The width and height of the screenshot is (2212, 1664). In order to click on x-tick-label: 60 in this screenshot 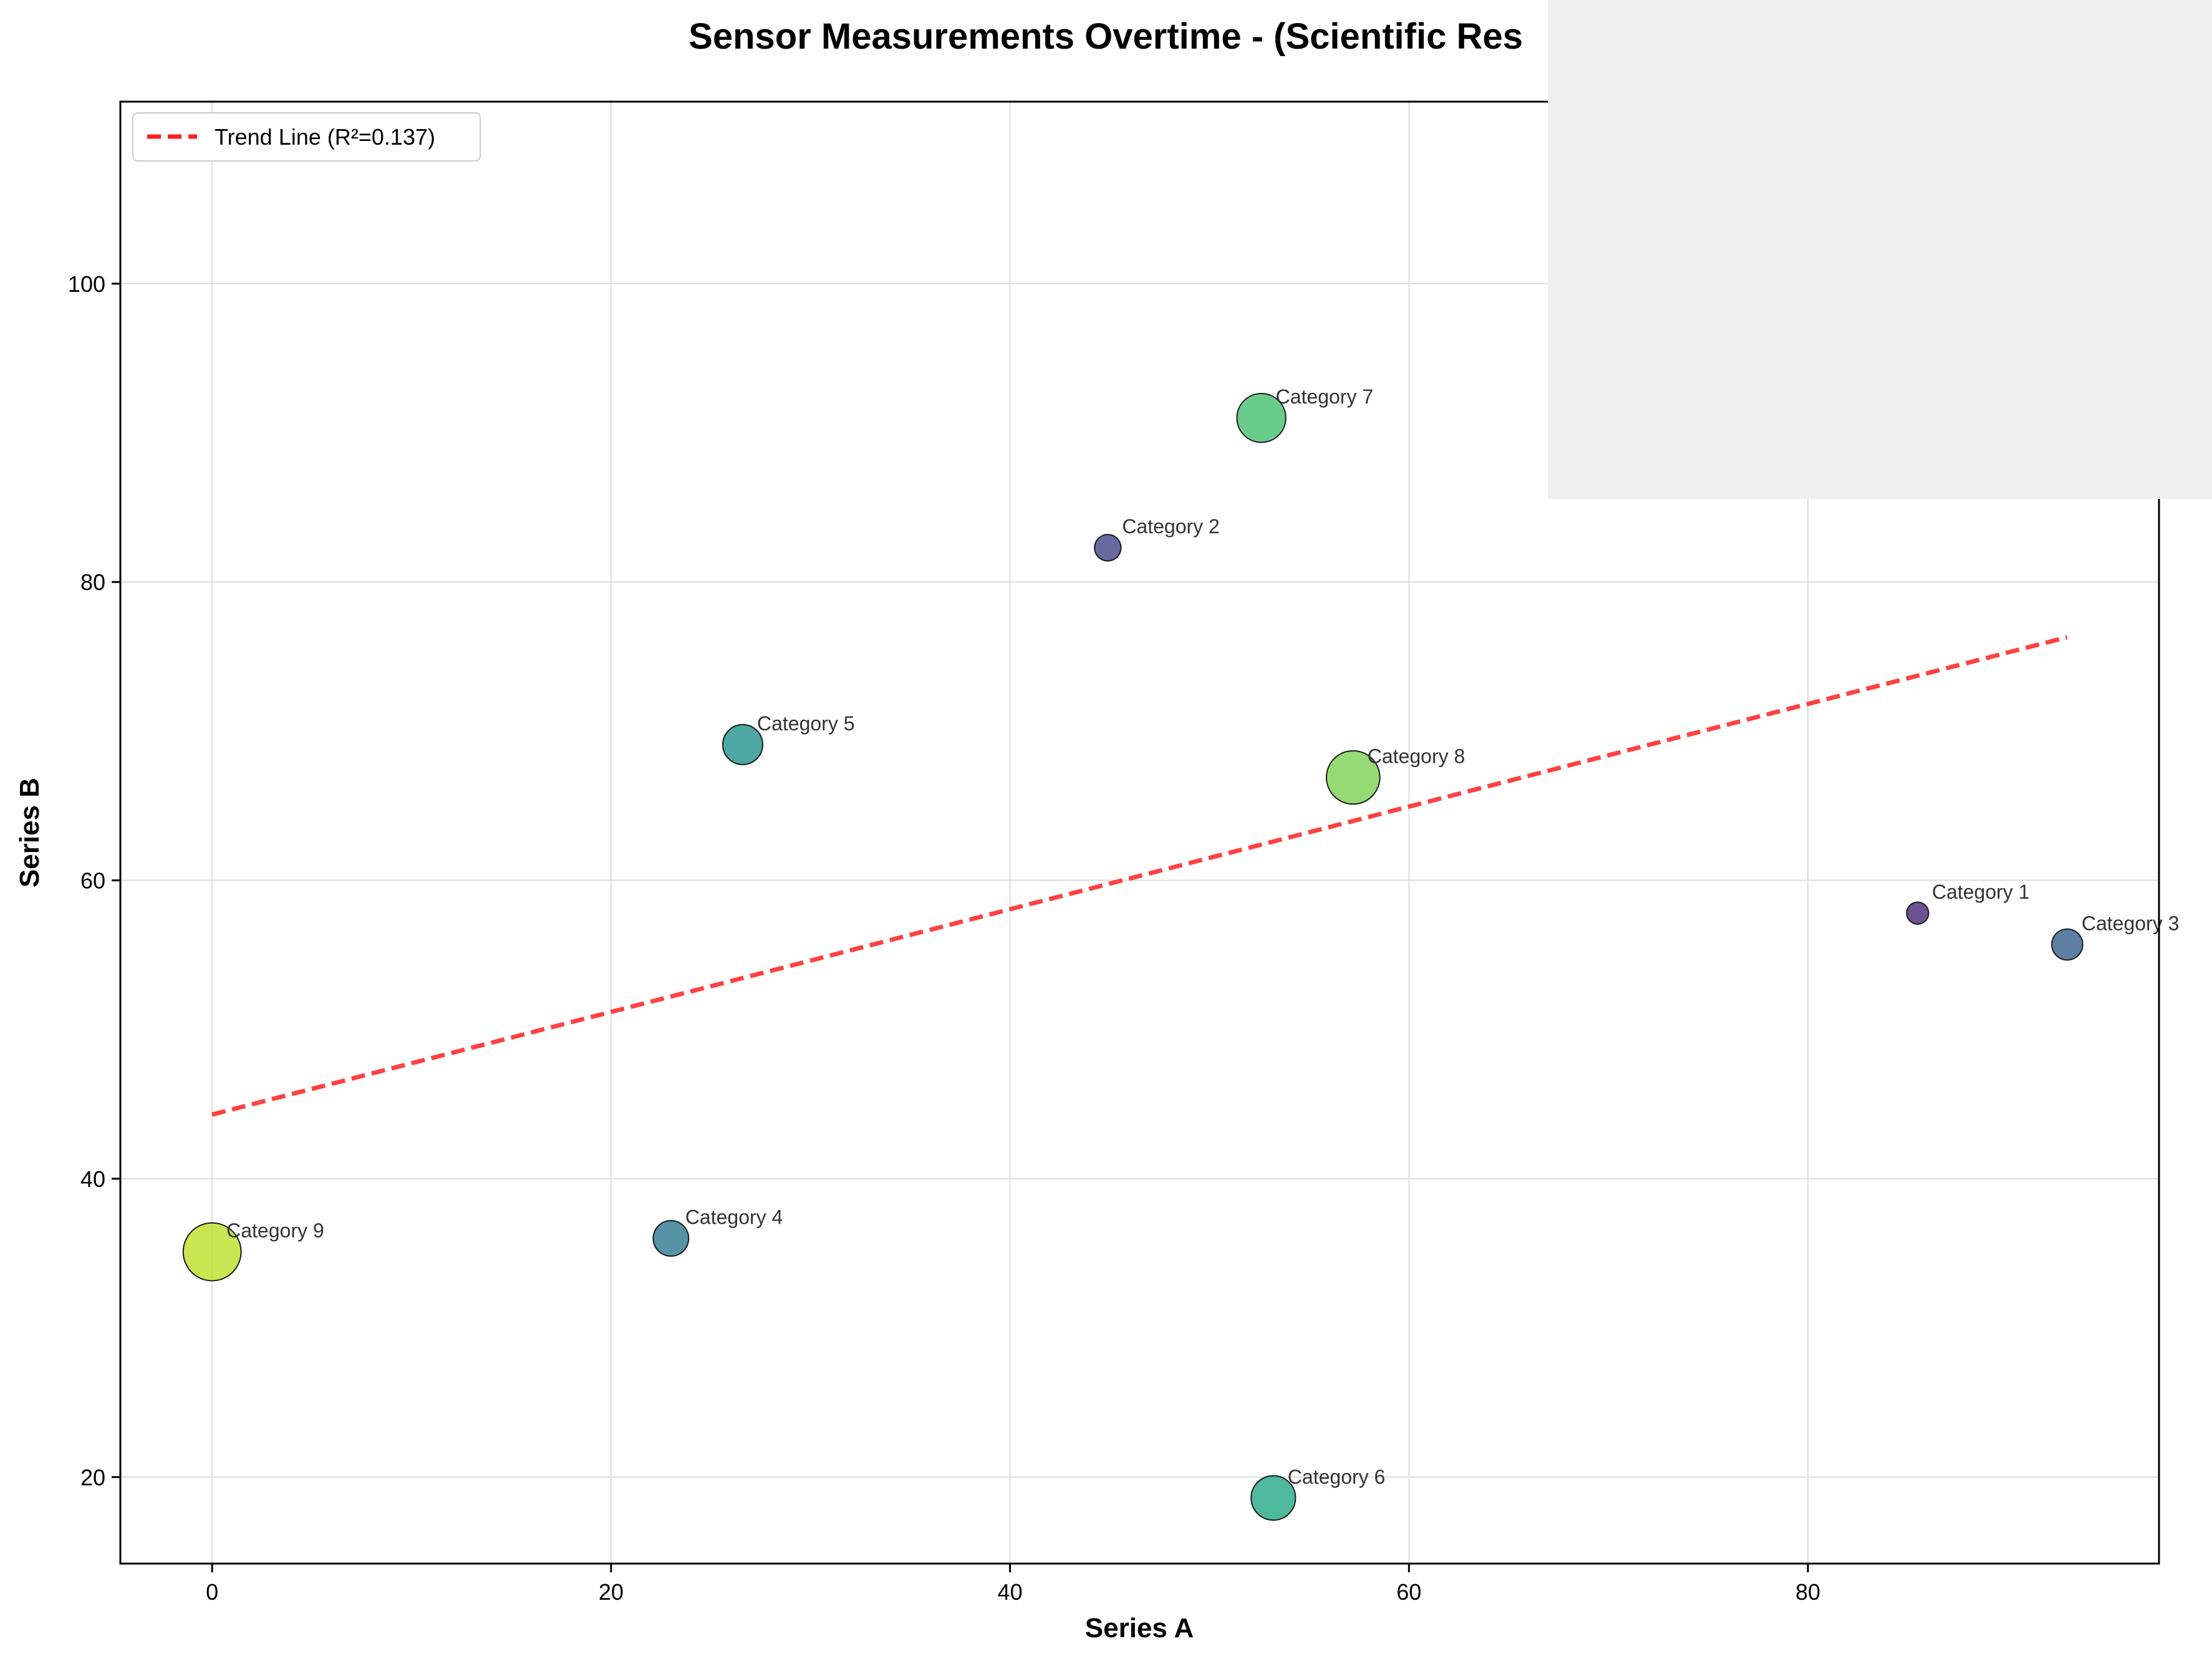, I will do `click(1408, 1592)`.